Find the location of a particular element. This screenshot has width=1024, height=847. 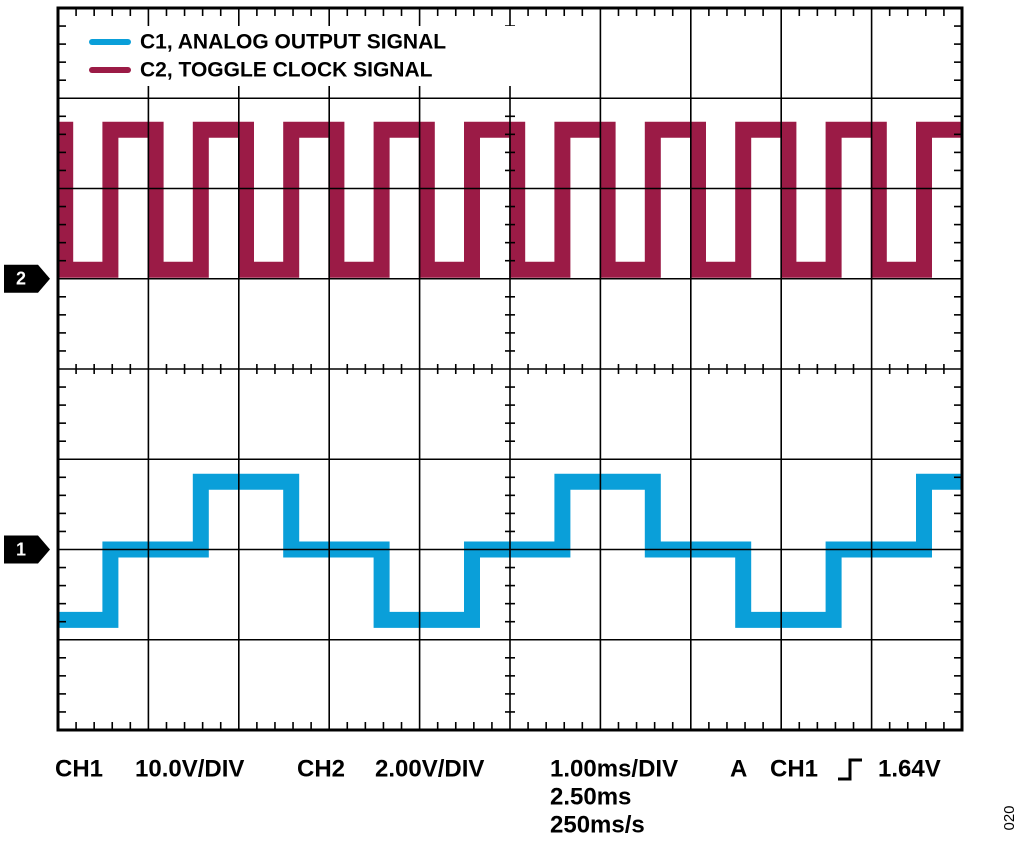

ch1-scale: 10.0V/DIV is located at coordinates (189, 768).